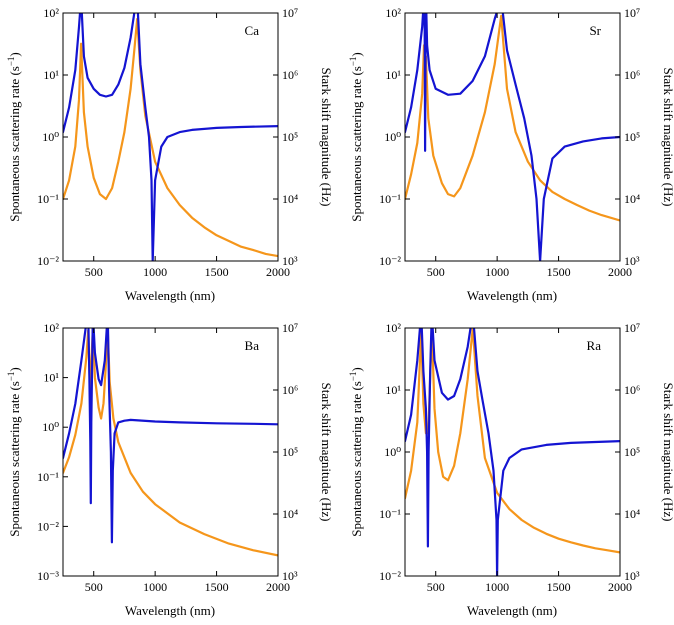 The height and width of the screenshot is (625, 674). I want to click on element-label: Ba, so click(252, 345).